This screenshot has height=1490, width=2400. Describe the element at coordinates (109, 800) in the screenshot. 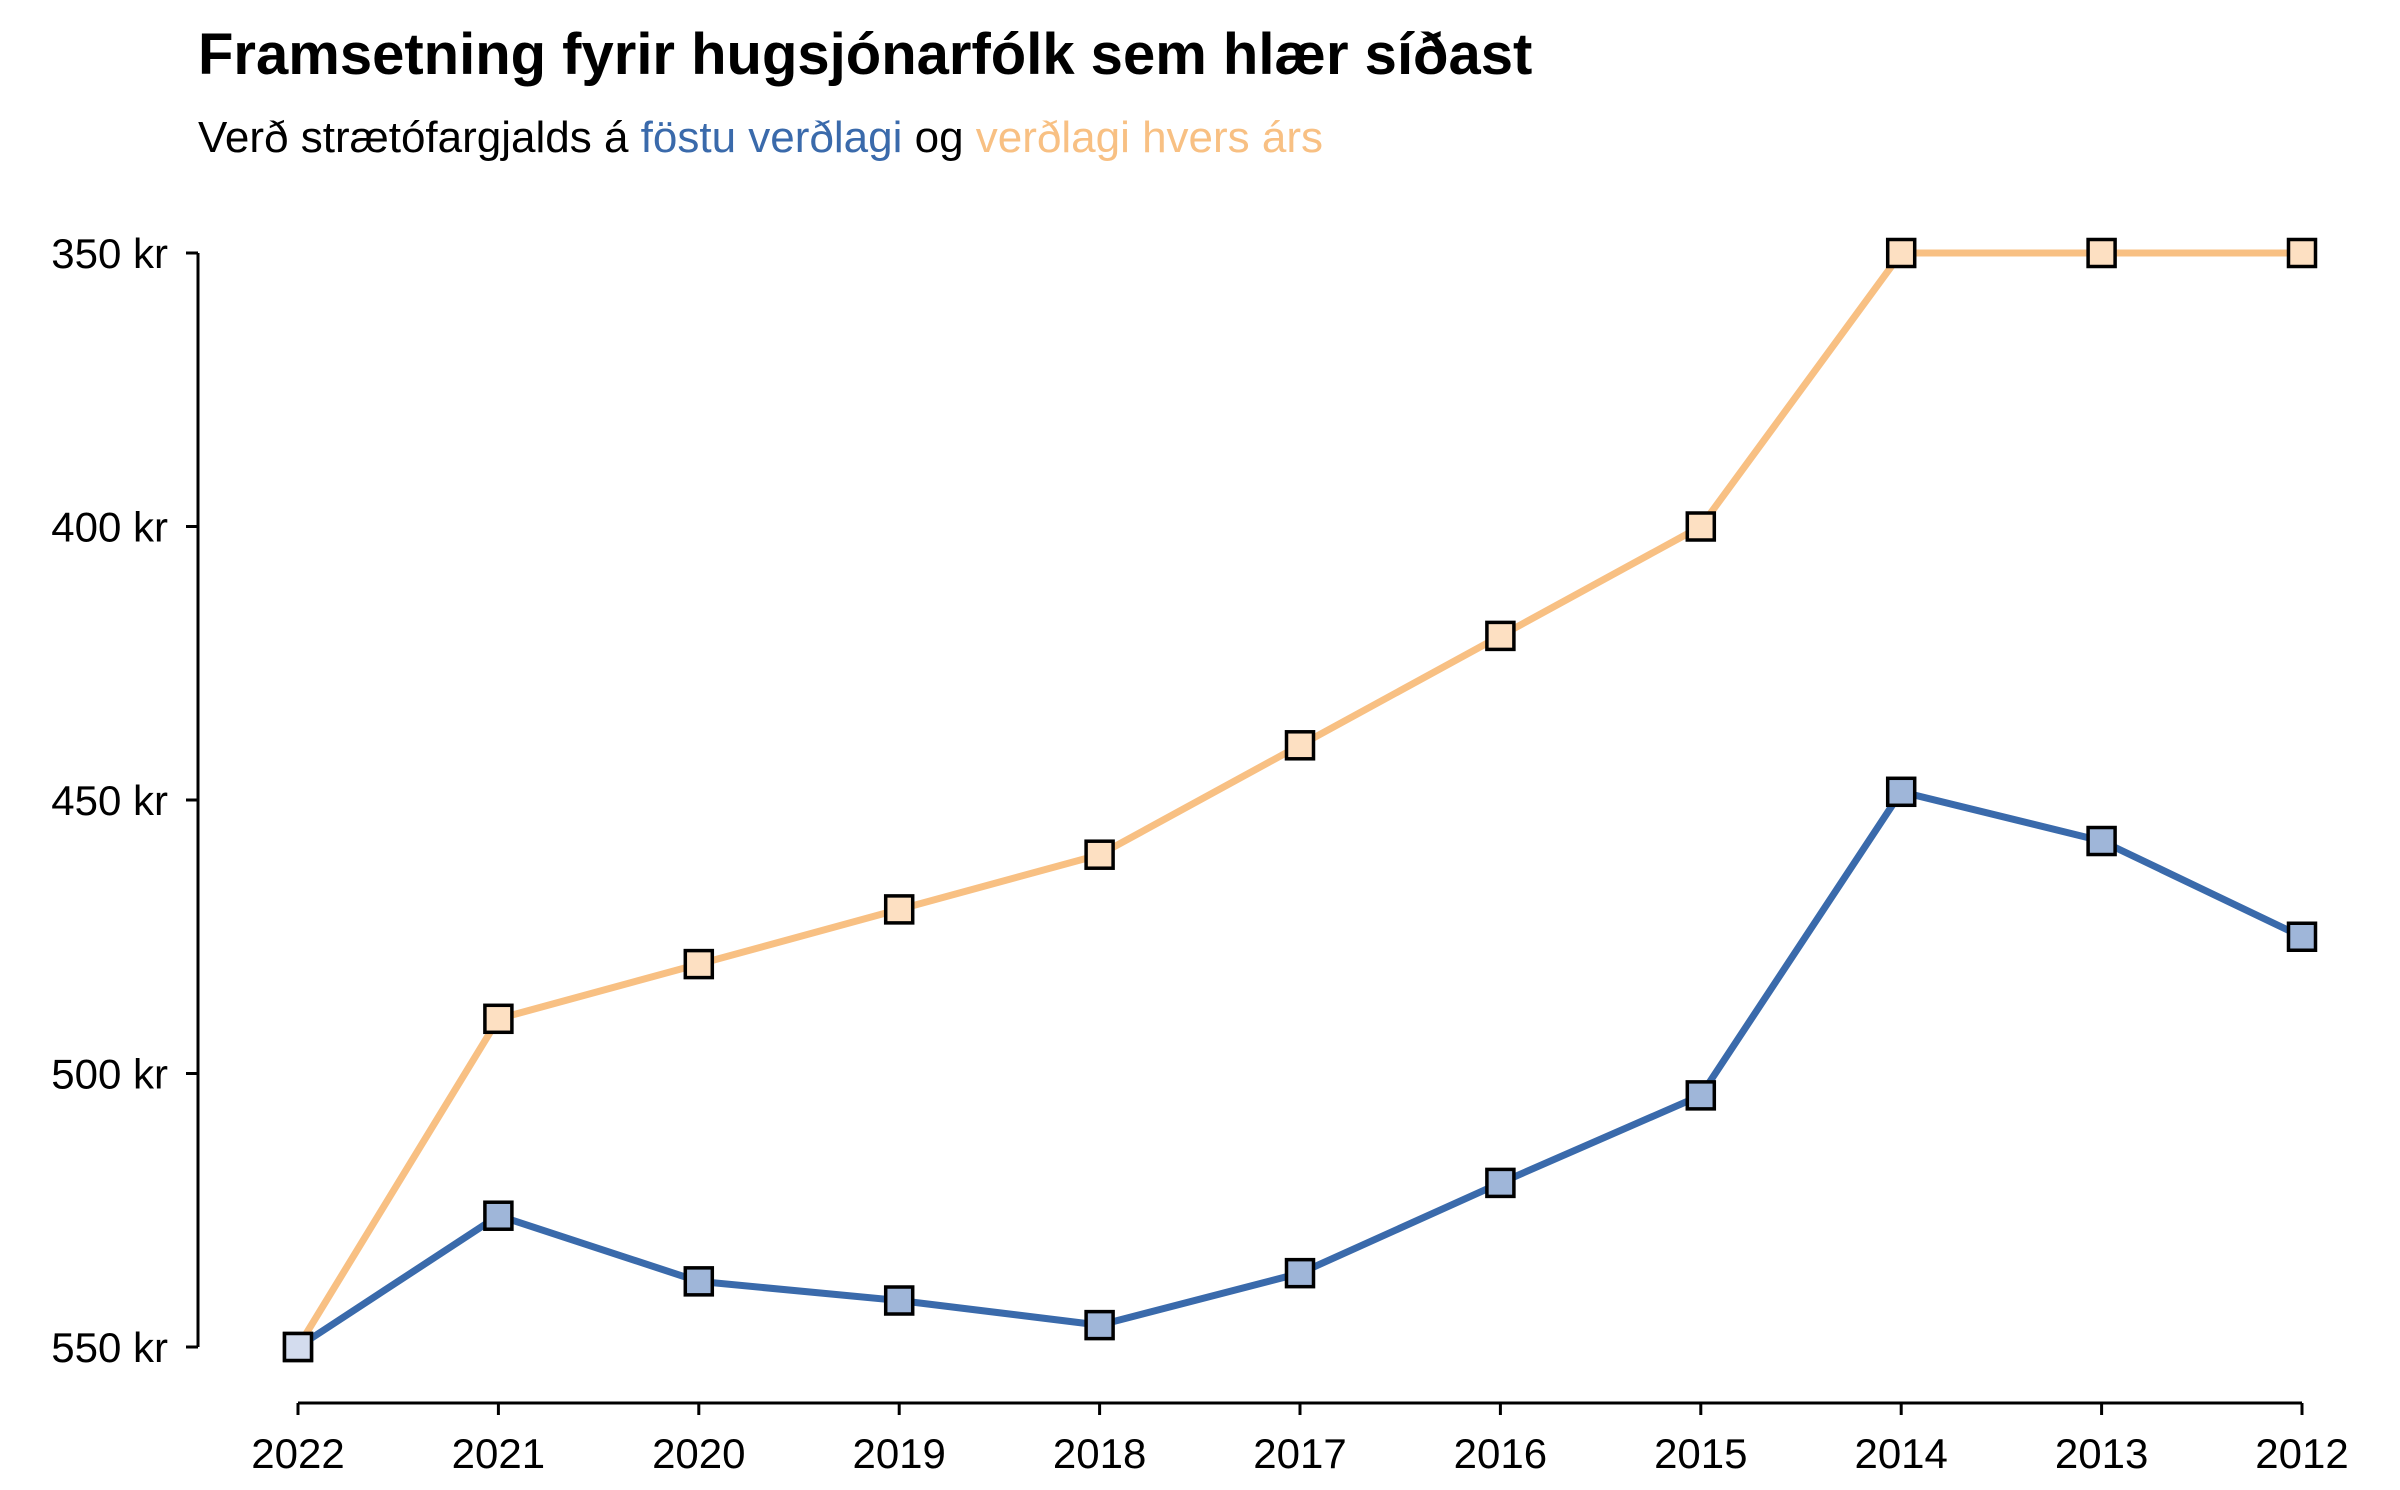

I see `y-tick-label: 450 kr` at that location.